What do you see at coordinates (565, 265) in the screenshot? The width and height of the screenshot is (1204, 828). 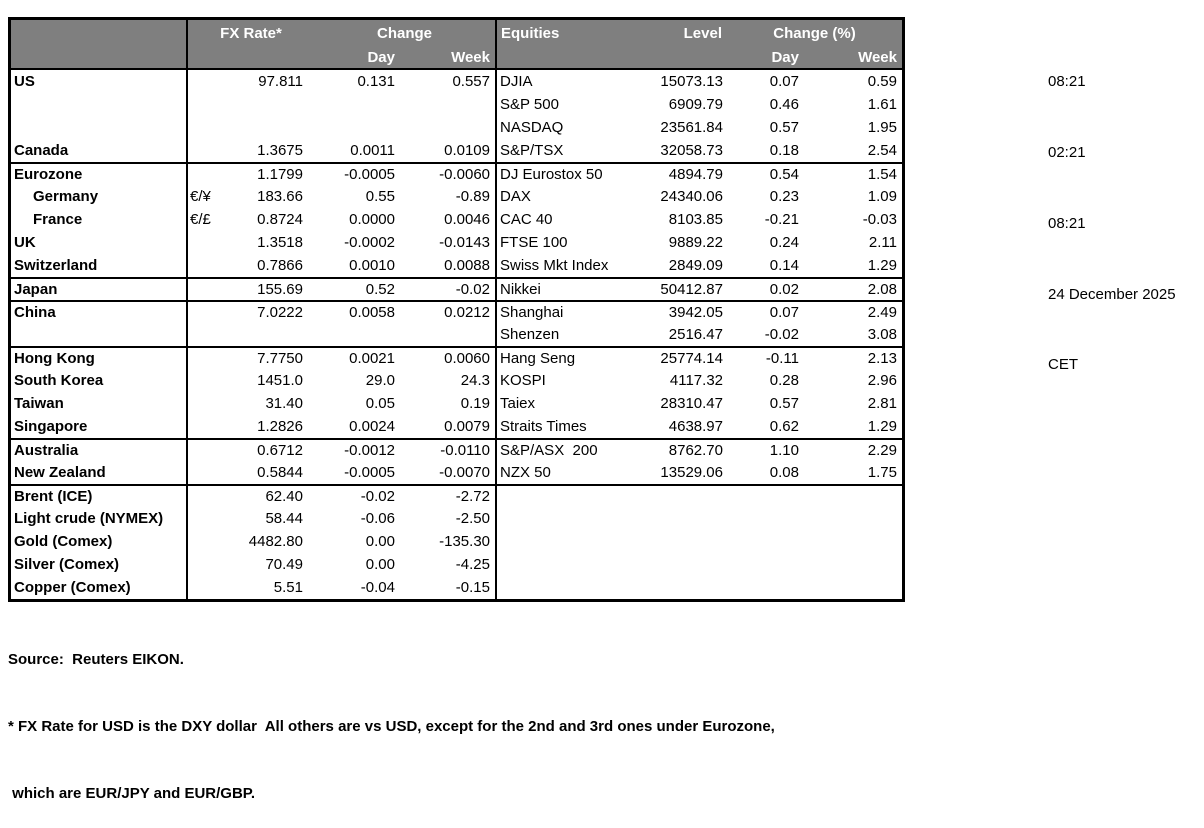 I see `equity-name-cell: Swiss Mkt Index` at bounding box center [565, 265].